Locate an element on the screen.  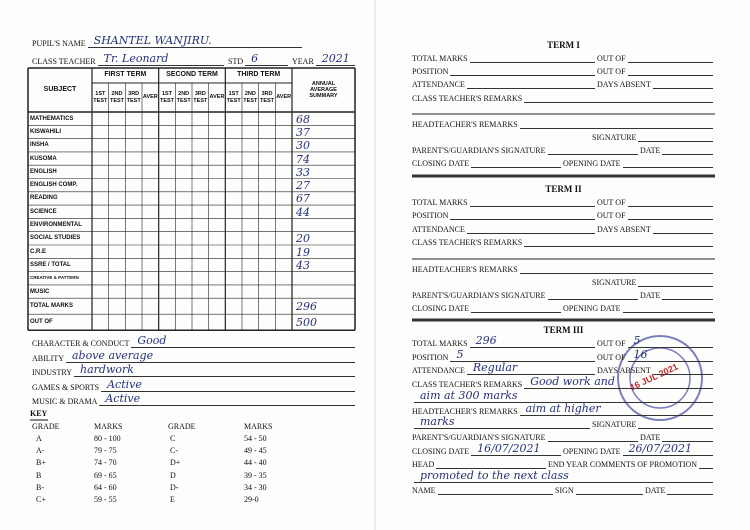
term-header: THIRD TERM is located at coordinates (259, 75).